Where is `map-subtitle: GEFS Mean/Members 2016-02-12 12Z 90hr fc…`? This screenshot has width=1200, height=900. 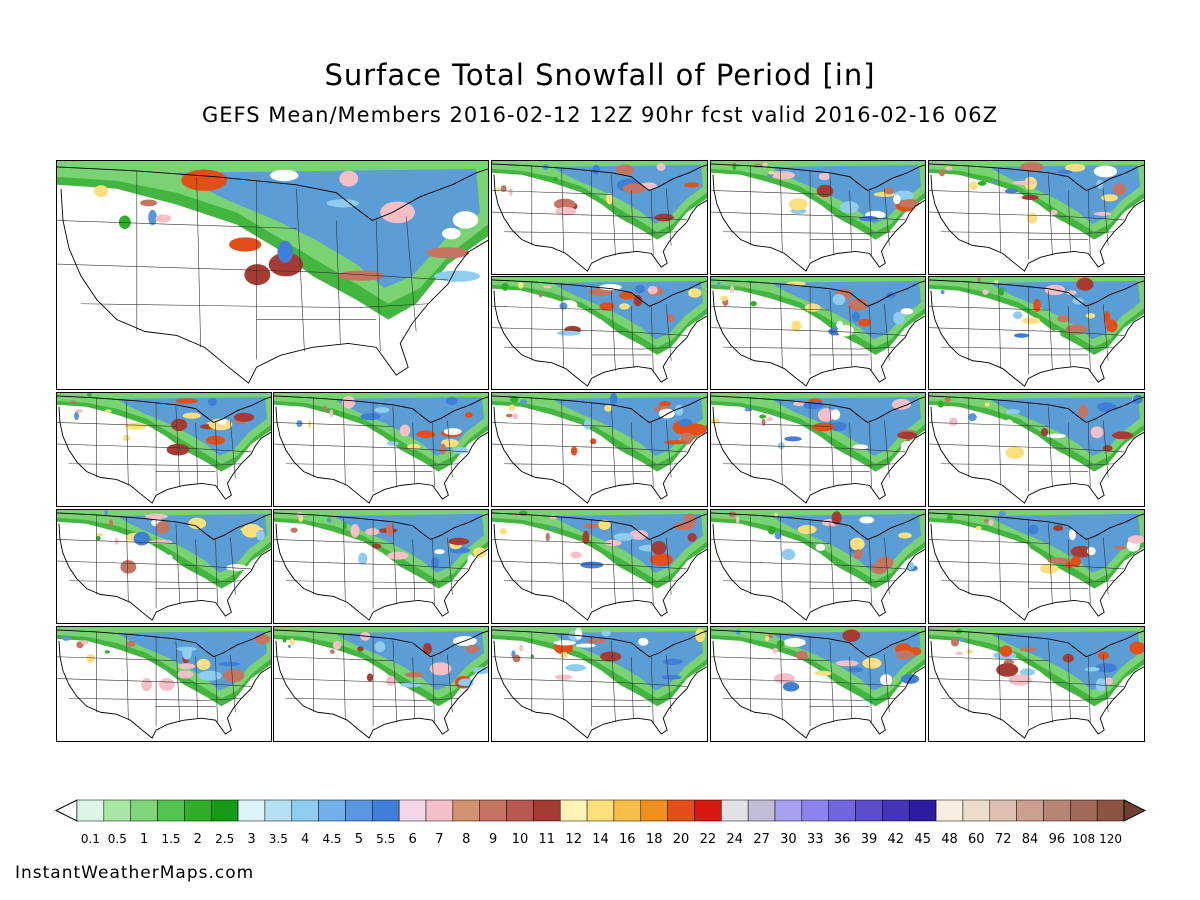 map-subtitle: GEFS Mean/Members 2016-02-12 12Z 90hr fc… is located at coordinates (600, 115).